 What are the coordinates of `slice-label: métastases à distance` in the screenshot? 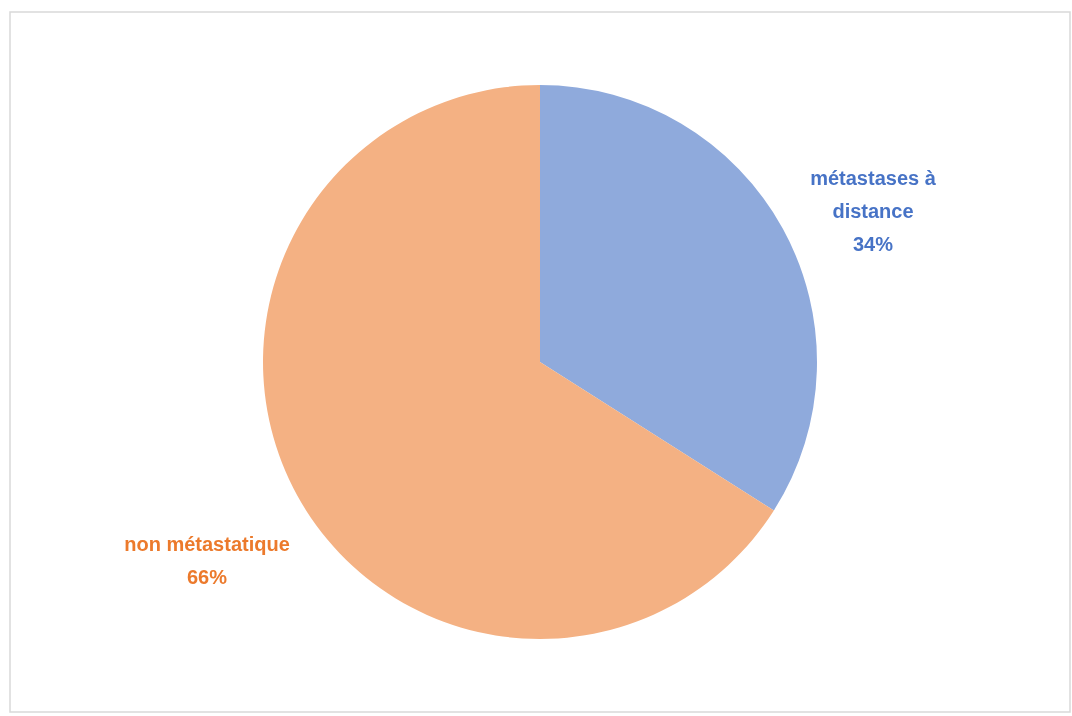 It's located at (873, 194).